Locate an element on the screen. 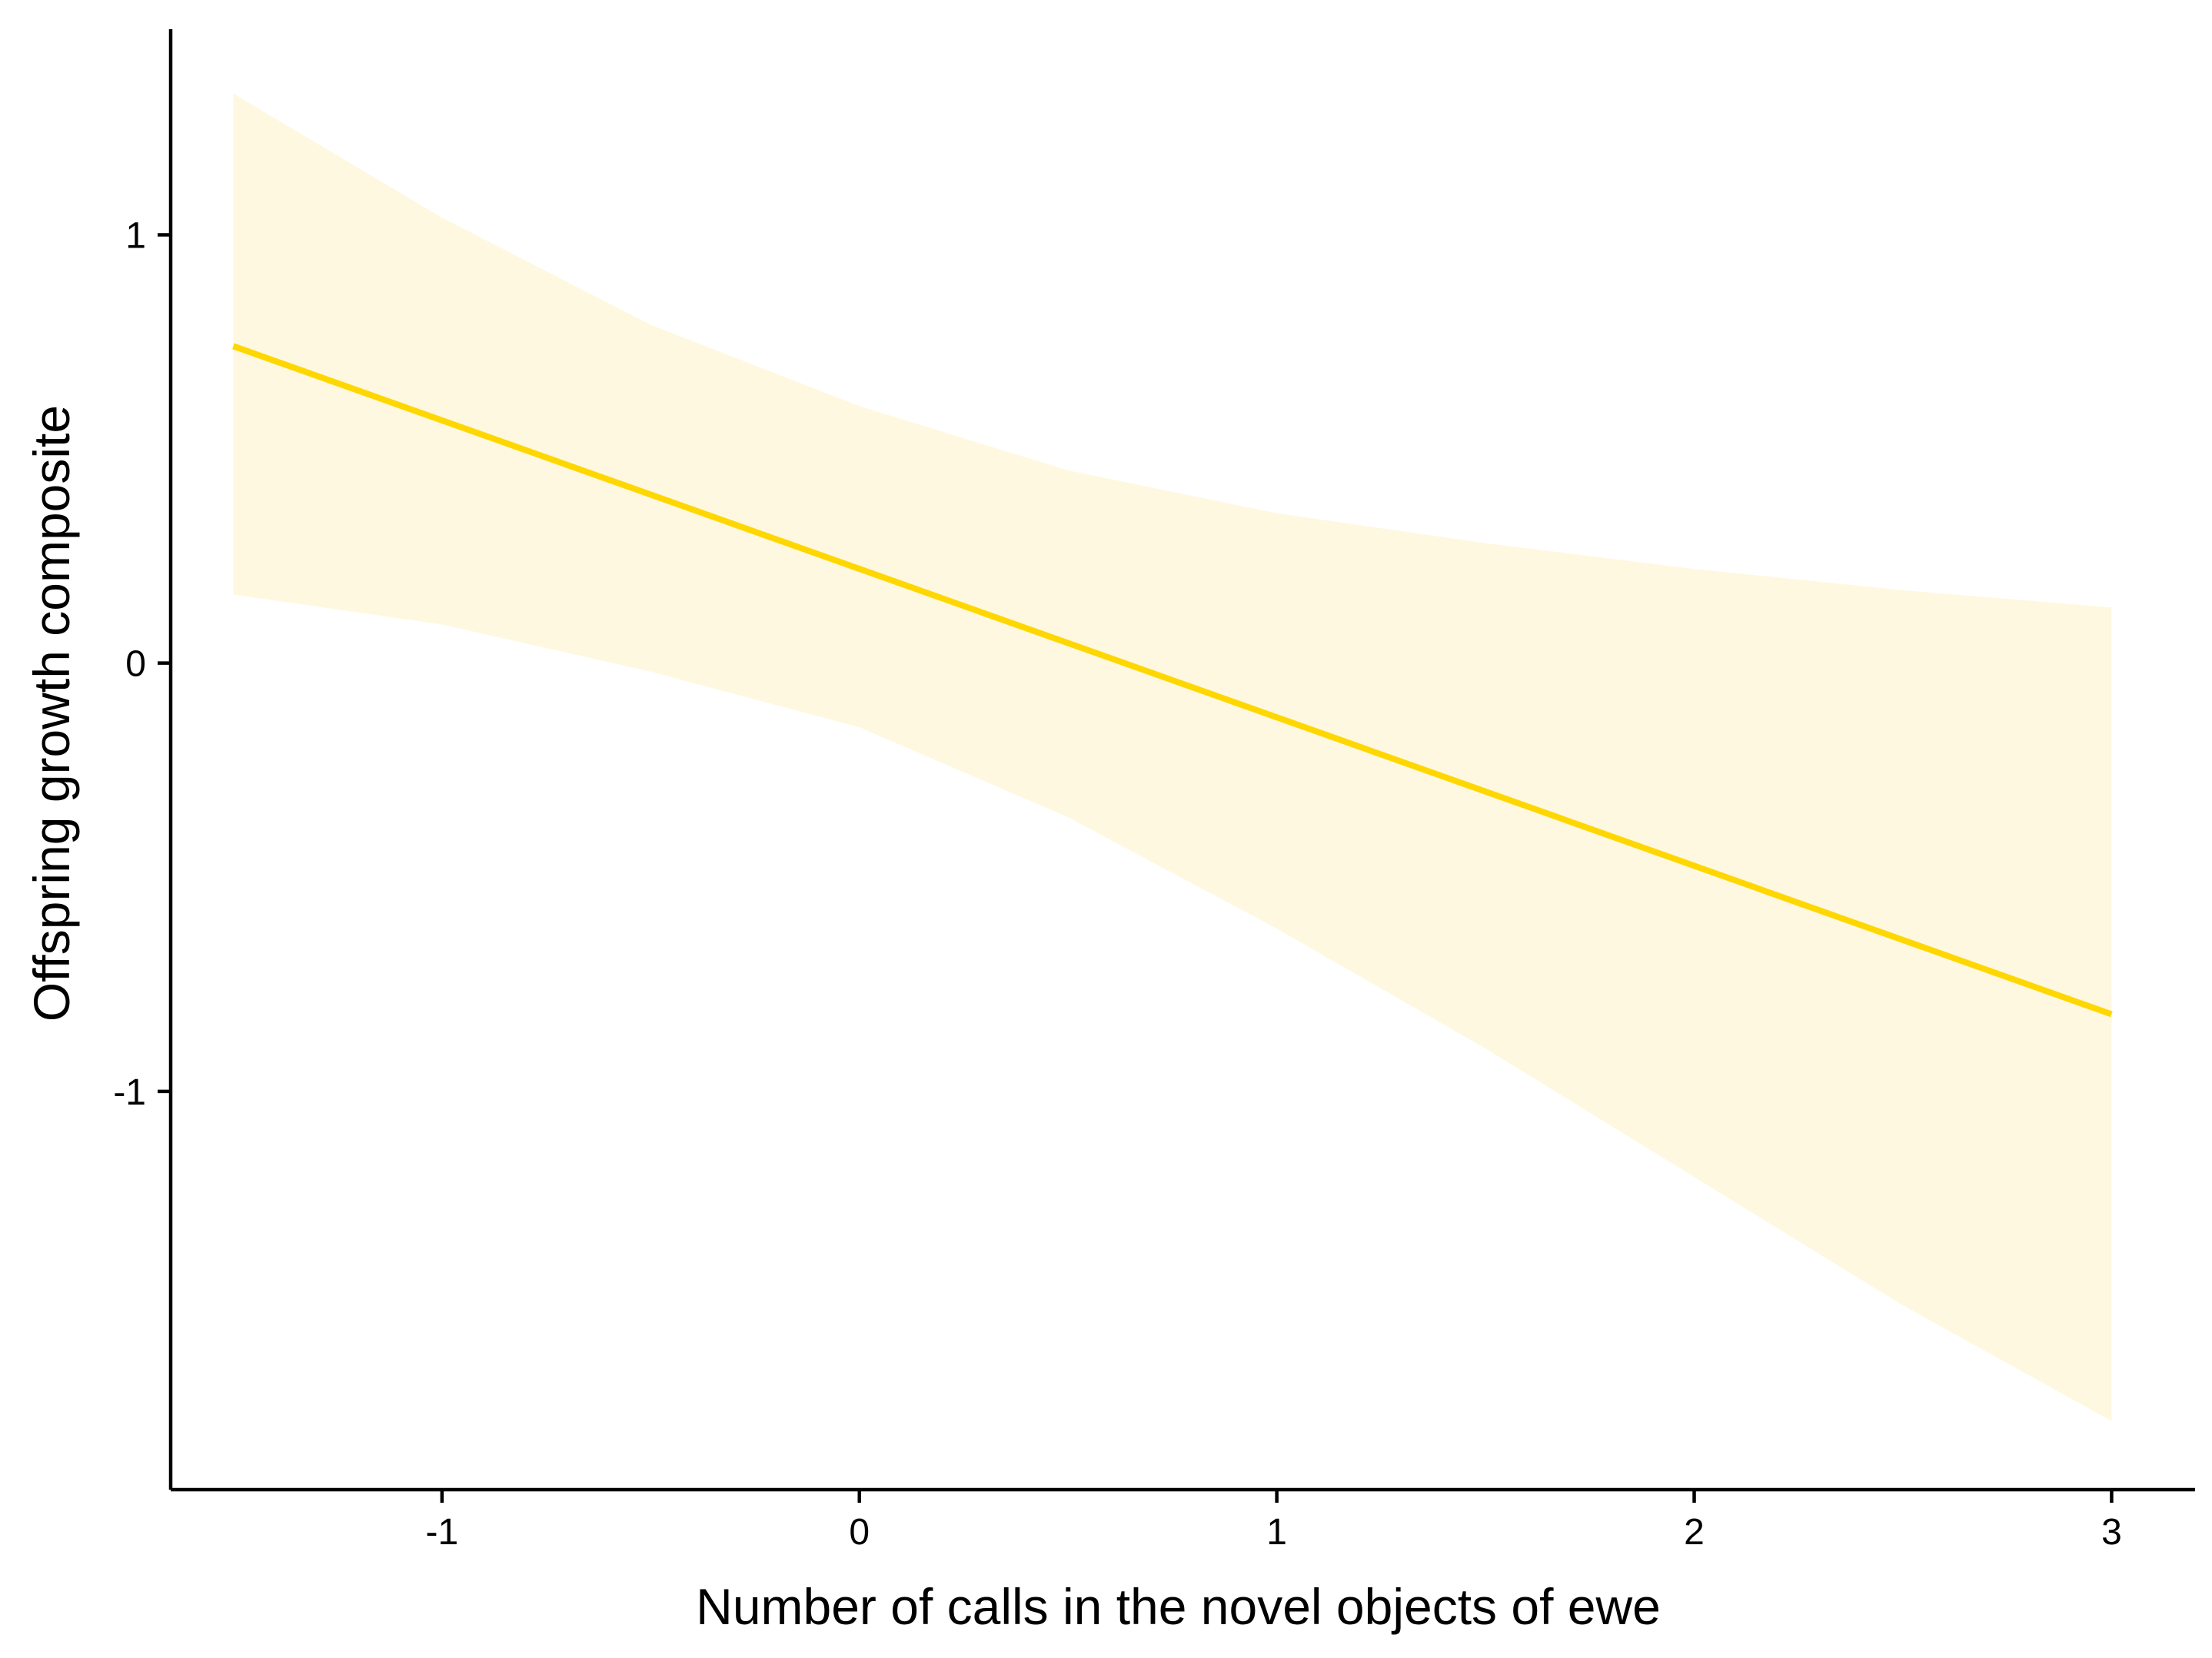 The image size is (2212, 1658). x-axis: -1 0 1 2 3 is located at coordinates (1183, 1520).